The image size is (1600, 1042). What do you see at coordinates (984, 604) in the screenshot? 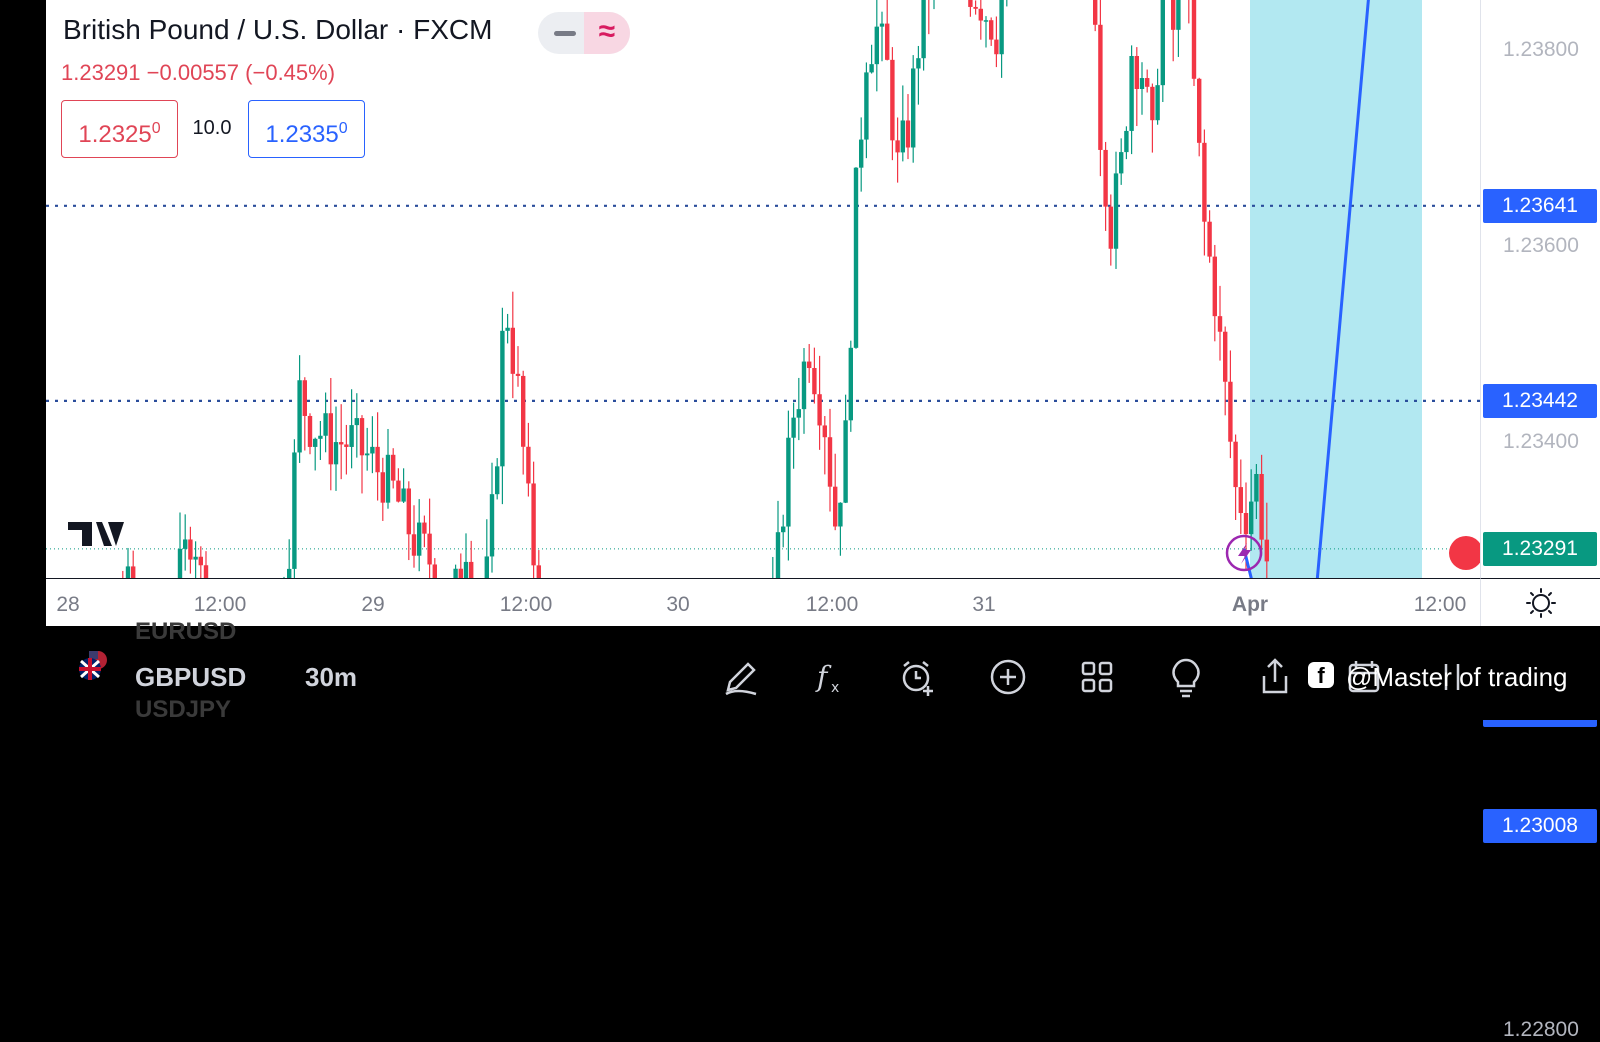
I see `time-tick-label: 31` at bounding box center [984, 604].